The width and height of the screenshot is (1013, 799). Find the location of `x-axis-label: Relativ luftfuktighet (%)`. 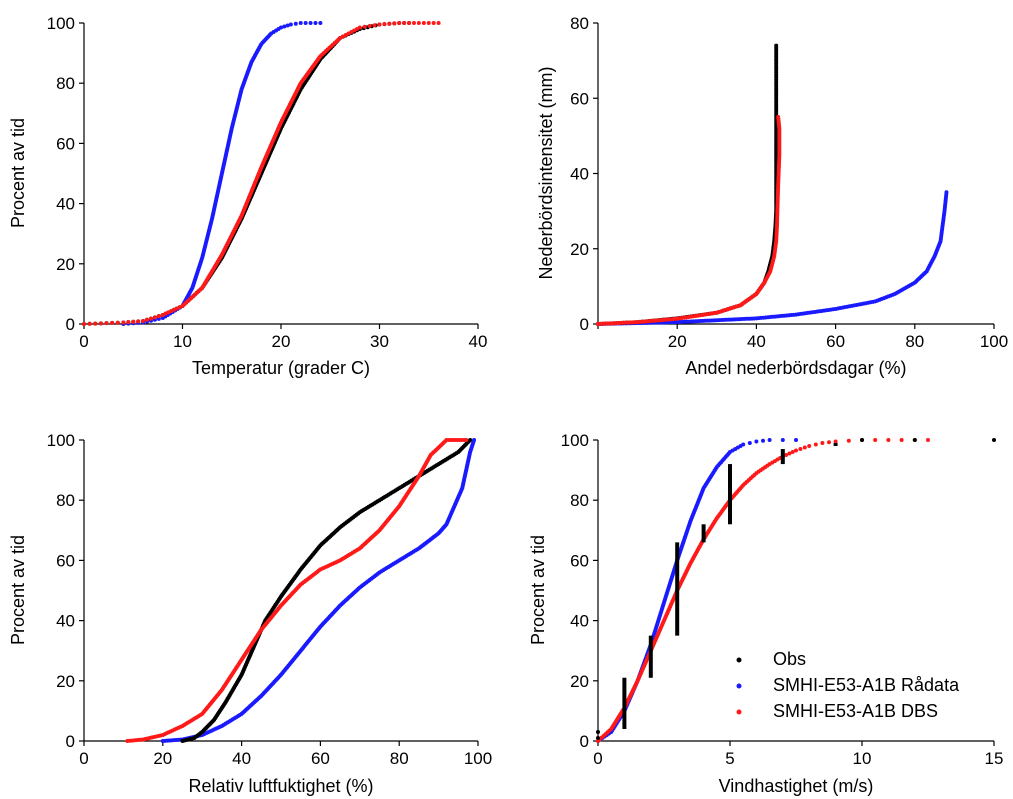

x-axis-label: Relativ luftfuktighet (%) is located at coordinates (280, 786).